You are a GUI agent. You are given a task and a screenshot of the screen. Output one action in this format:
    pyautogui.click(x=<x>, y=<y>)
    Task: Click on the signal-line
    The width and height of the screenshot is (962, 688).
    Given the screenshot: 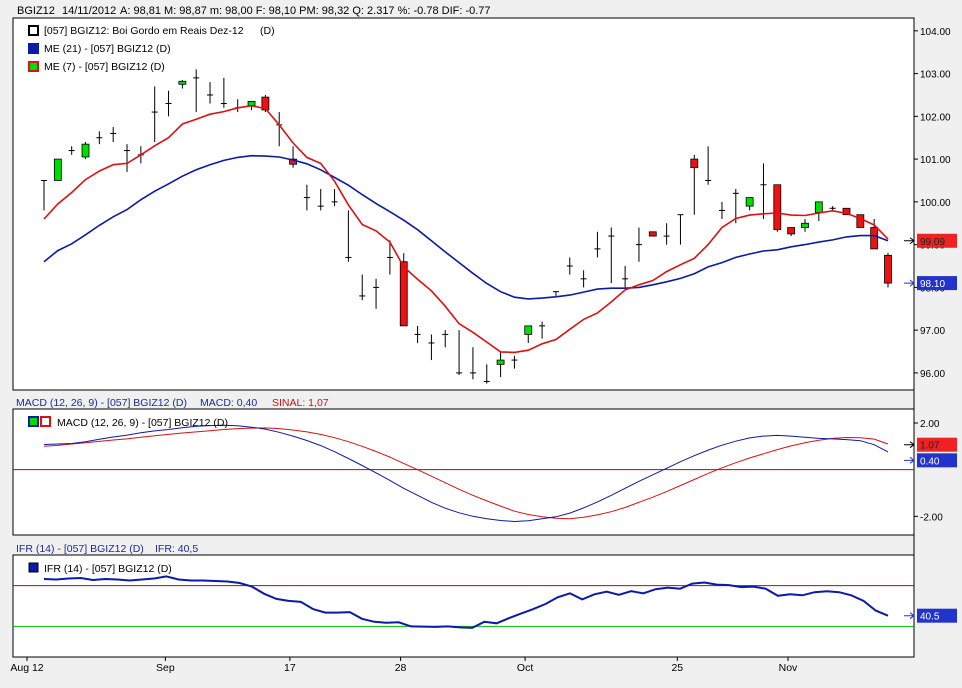 What is the action you would take?
    pyautogui.click(x=466, y=473)
    